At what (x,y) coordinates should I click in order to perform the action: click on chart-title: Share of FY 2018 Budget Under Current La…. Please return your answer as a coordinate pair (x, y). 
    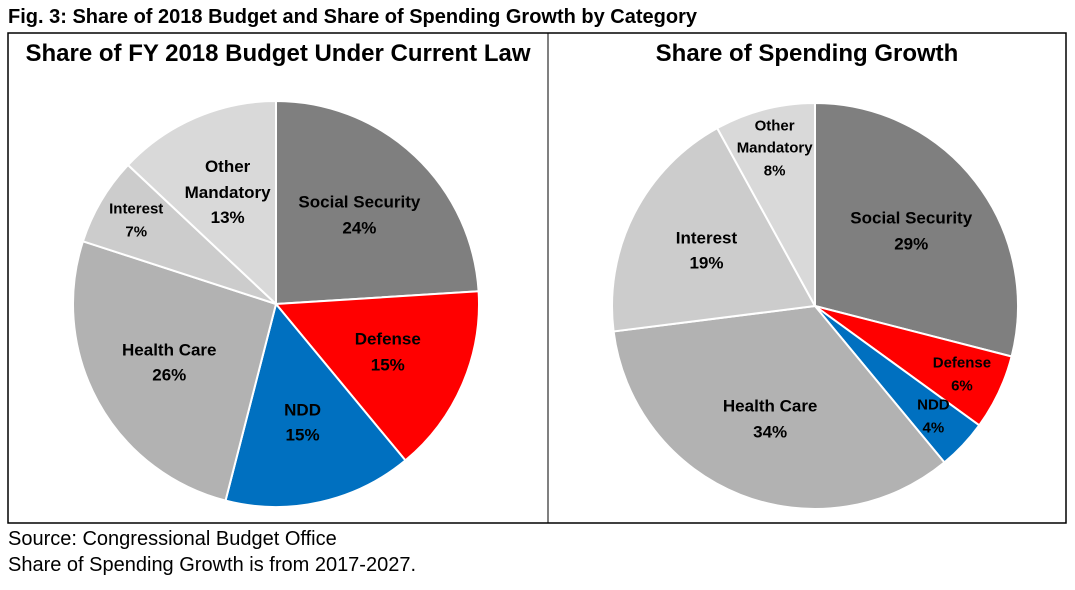
    Looking at the image, I should click on (278, 53).